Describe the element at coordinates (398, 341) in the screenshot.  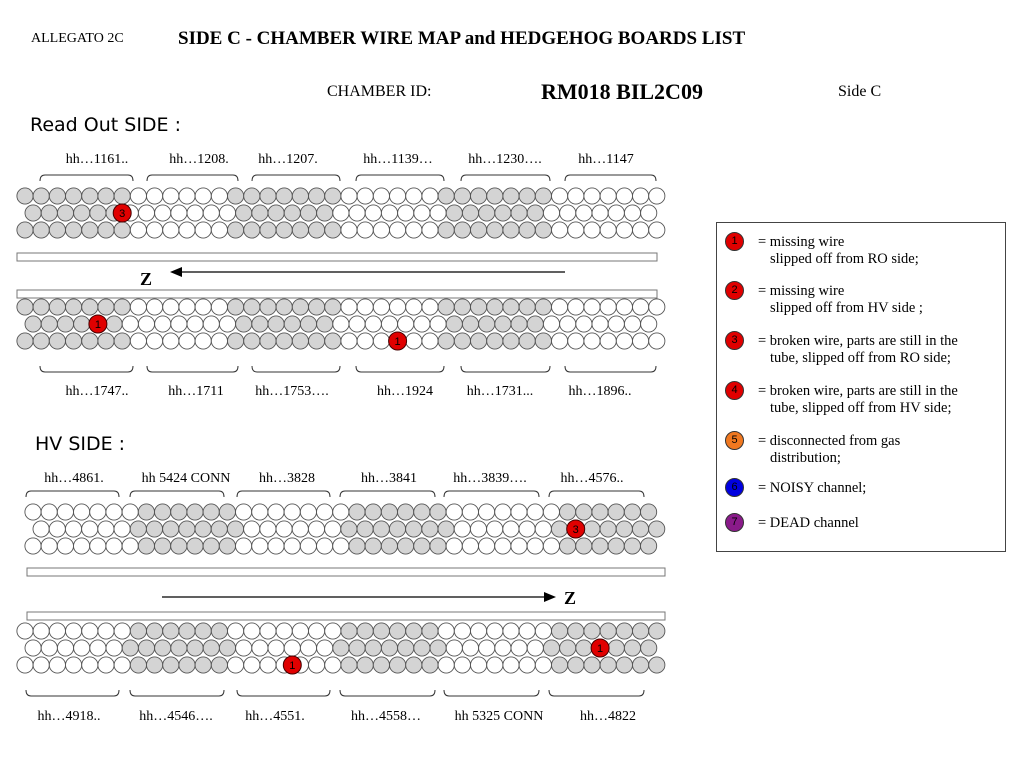
I see `defect-marker: 1` at that location.